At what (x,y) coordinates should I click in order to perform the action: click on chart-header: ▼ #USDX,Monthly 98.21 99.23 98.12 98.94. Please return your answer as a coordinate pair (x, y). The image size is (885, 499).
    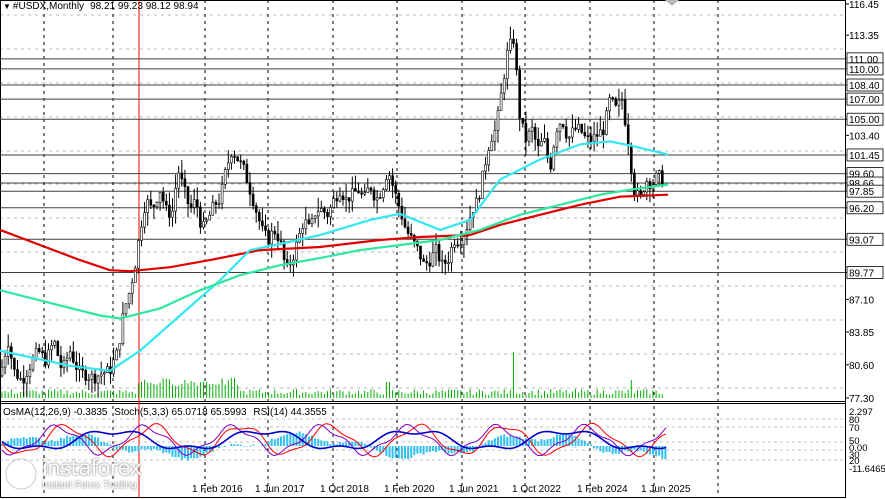
    Looking at the image, I should click on (101, 6).